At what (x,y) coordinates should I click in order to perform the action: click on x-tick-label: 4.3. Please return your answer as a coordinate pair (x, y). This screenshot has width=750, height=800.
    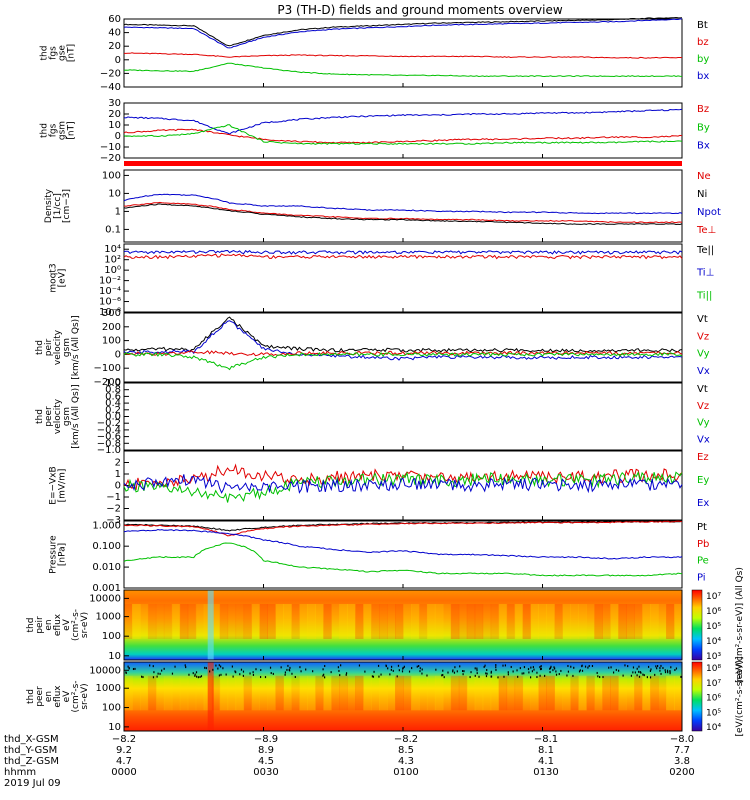
    Looking at the image, I should click on (406, 761).